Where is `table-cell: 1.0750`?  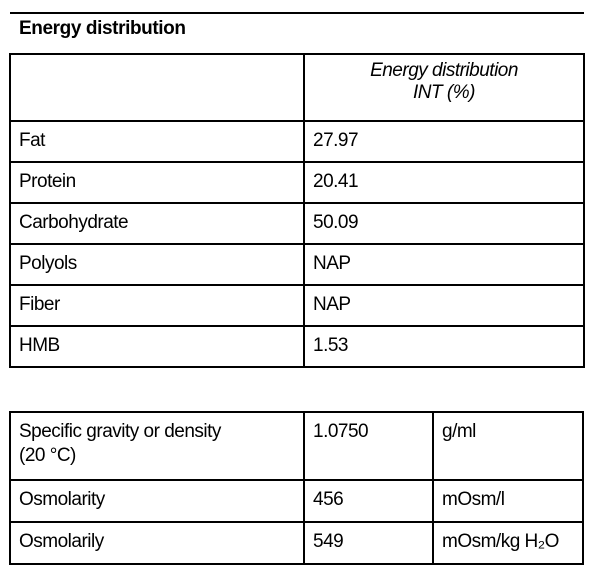
table-cell: 1.0750 is located at coordinates (368, 446).